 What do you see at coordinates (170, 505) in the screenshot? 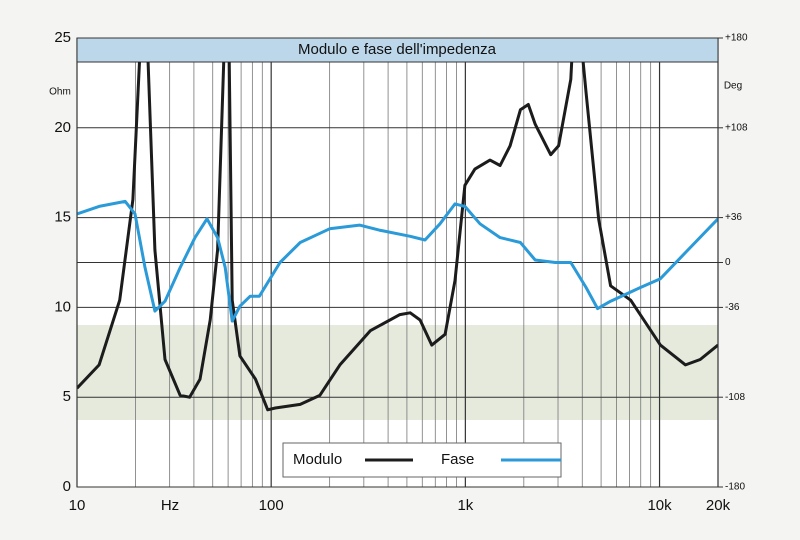
I see `x-axis-label: Hz` at bounding box center [170, 505].